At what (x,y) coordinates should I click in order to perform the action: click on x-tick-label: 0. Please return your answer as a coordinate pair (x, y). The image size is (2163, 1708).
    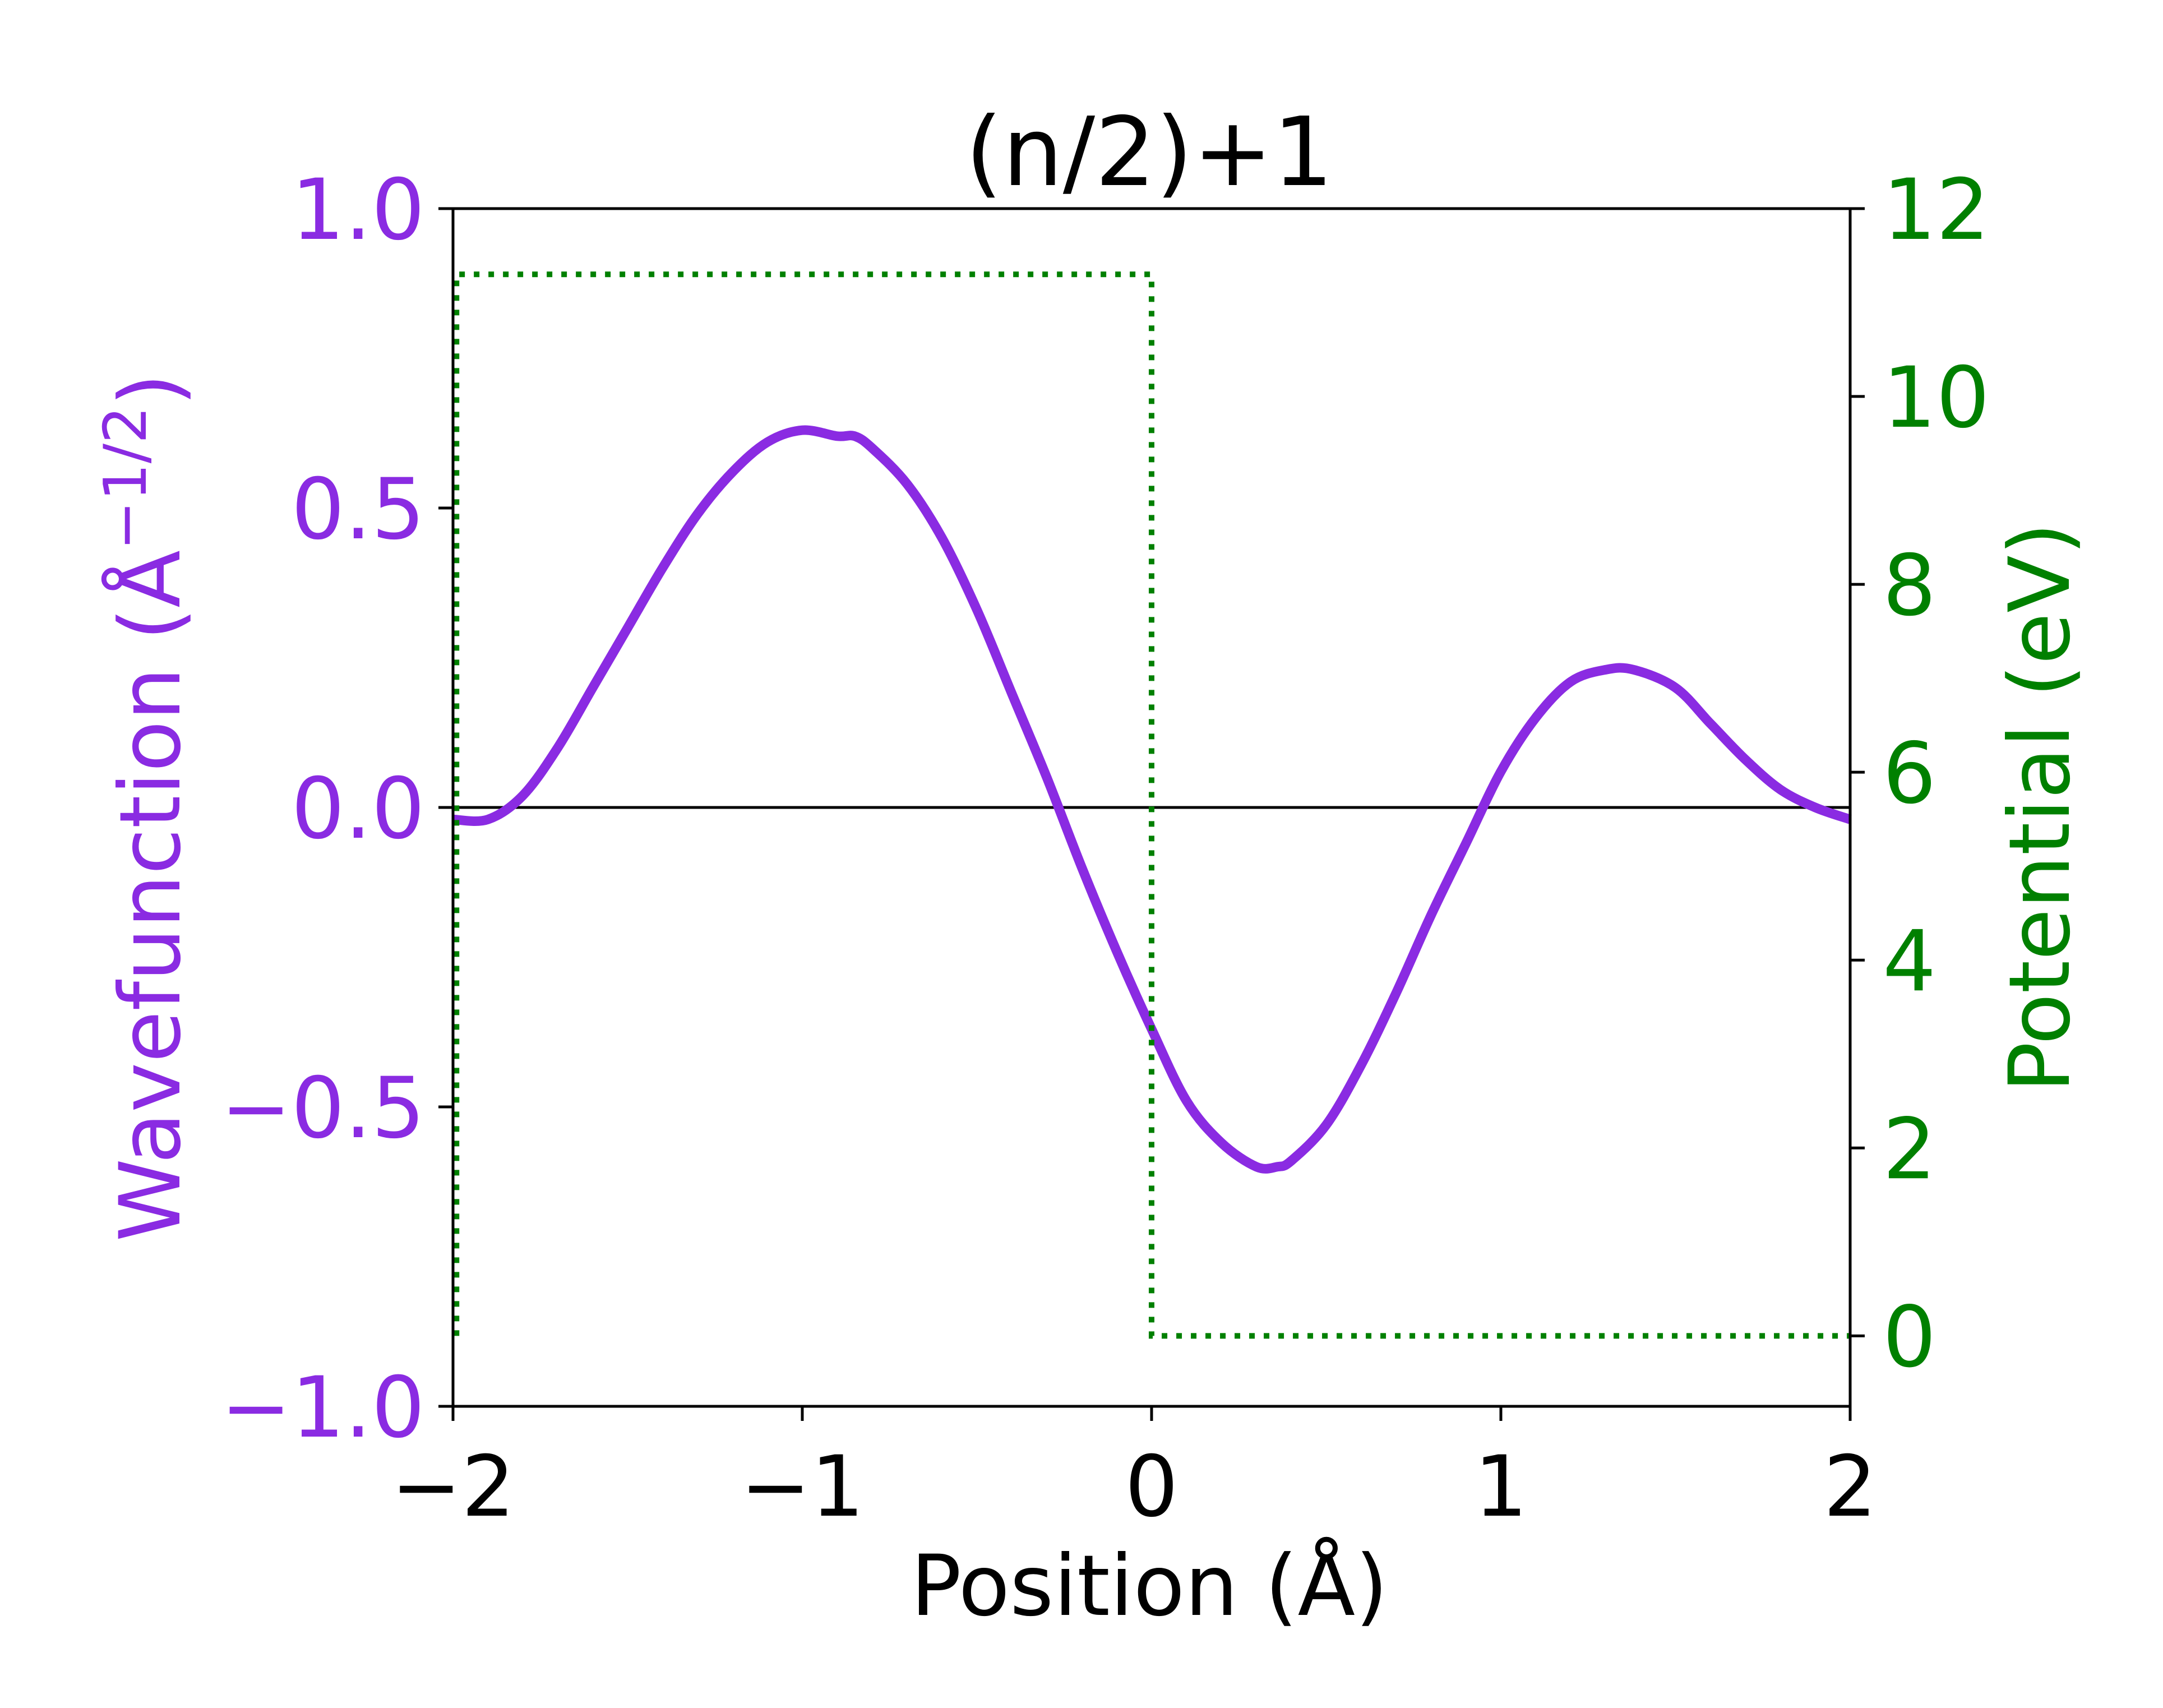
    Looking at the image, I should click on (1151, 1487).